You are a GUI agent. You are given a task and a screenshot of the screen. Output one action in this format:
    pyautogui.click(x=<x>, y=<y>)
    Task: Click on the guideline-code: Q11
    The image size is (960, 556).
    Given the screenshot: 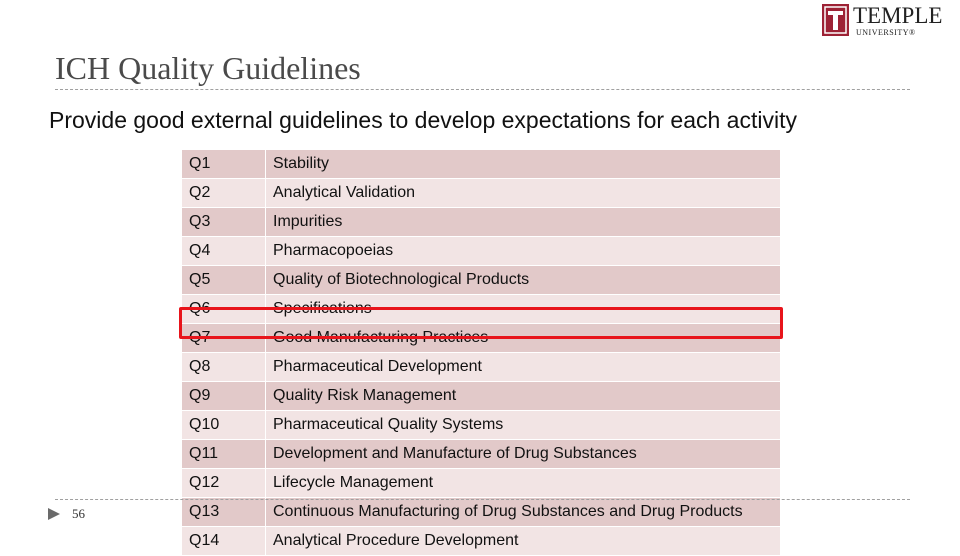 What is the action you would take?
    pyautogui.click(x=224, y=454)
    